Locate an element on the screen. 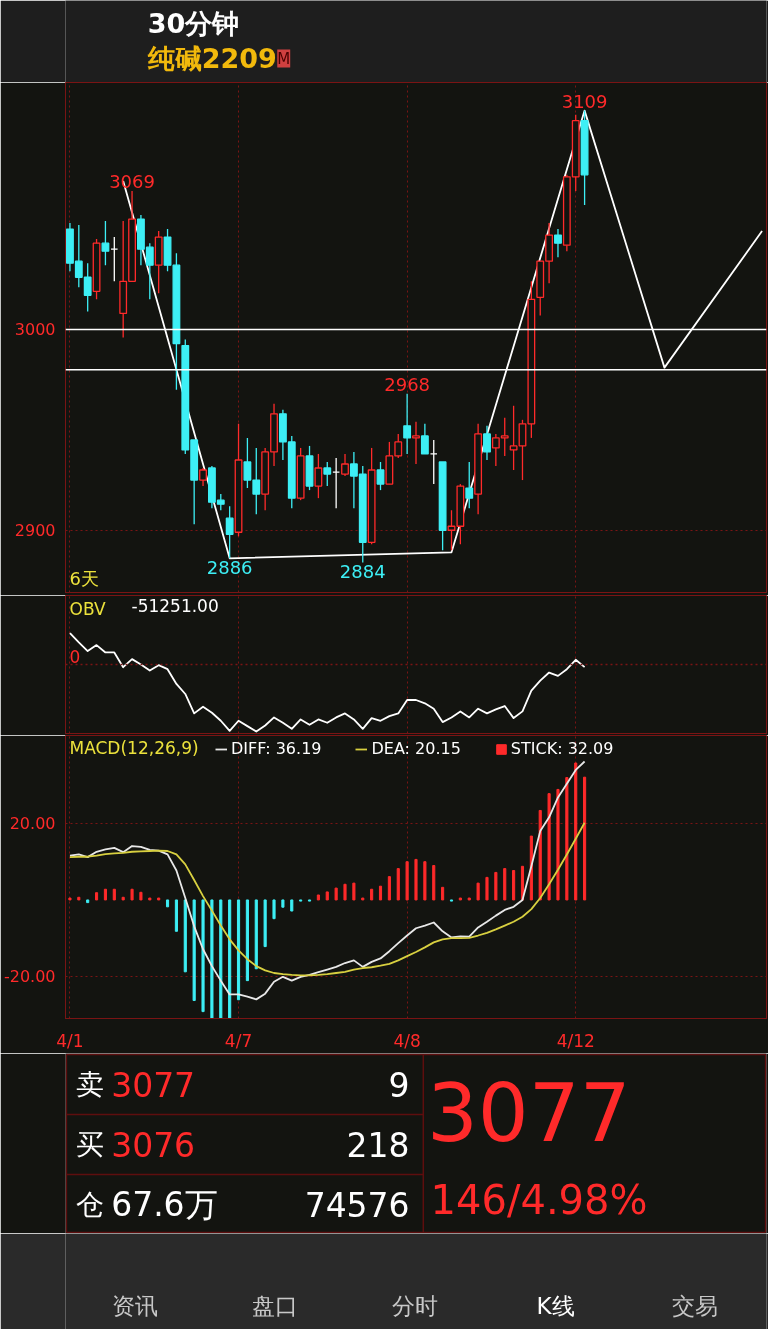  annotation: 2968 is located at coordinates (407, 384).